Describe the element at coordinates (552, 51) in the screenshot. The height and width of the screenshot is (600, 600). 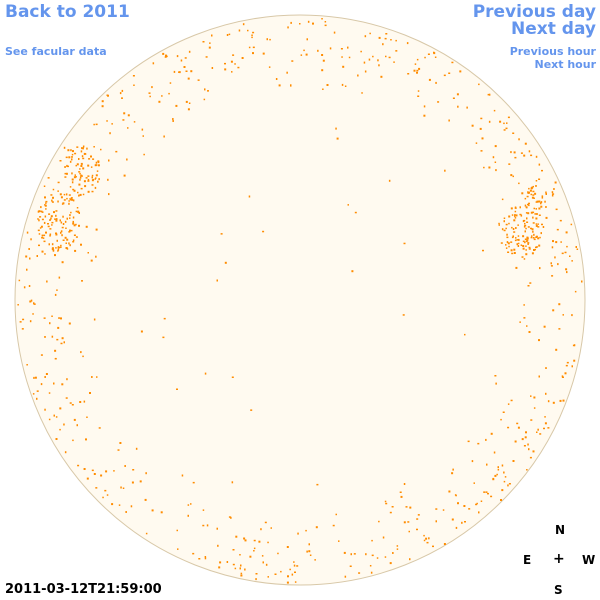
I see `previous-hour-link: Previous hour` at that location.